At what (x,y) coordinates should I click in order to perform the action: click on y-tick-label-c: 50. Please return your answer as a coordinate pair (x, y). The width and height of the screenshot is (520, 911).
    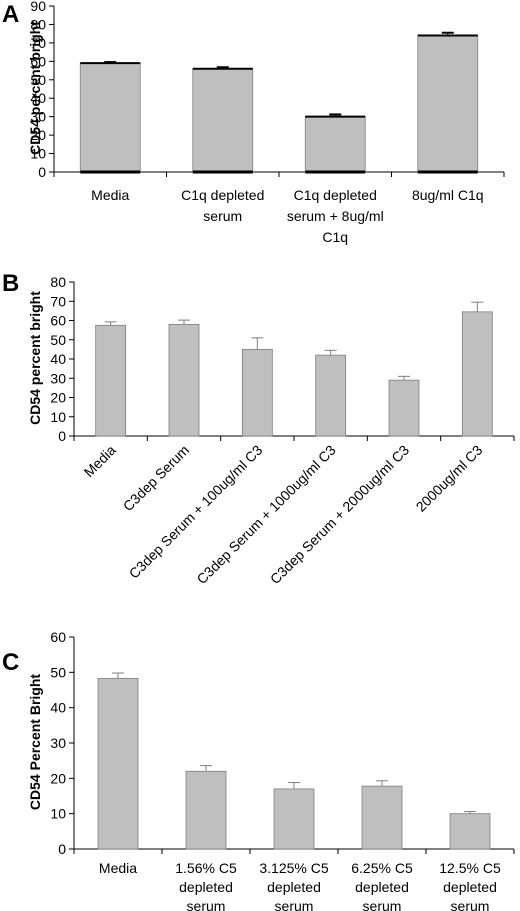
    Looking at the image, I should click on (58, 672).